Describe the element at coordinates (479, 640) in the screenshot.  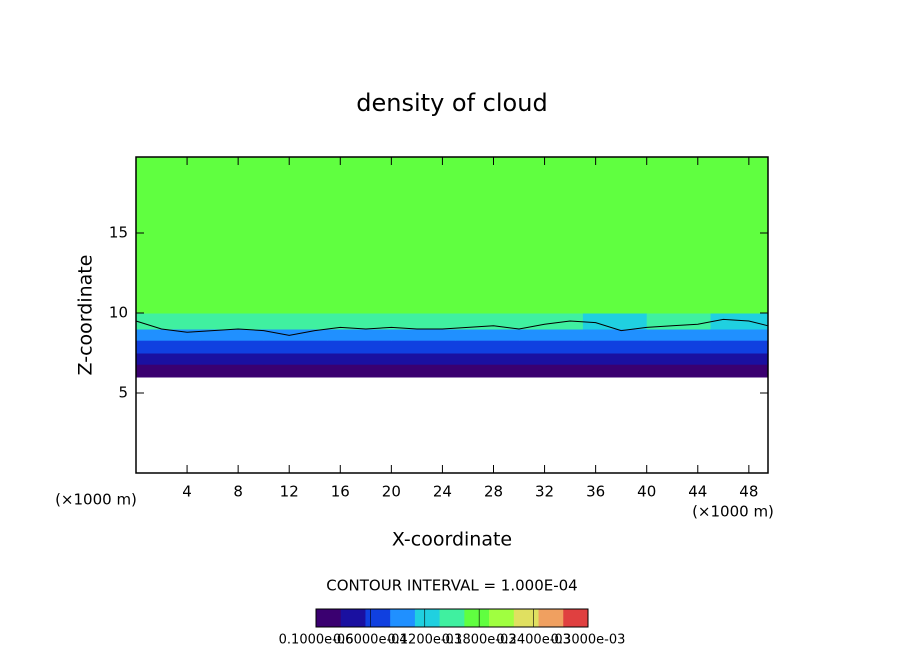
I see `colorbar-tick-label: 0.1800e-03` at that location.